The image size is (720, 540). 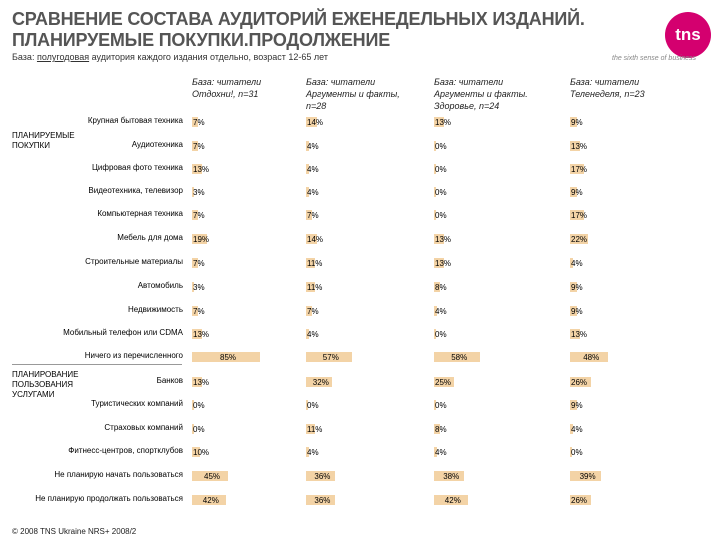 I want to click on group-divider, so click(x=97, y=364).